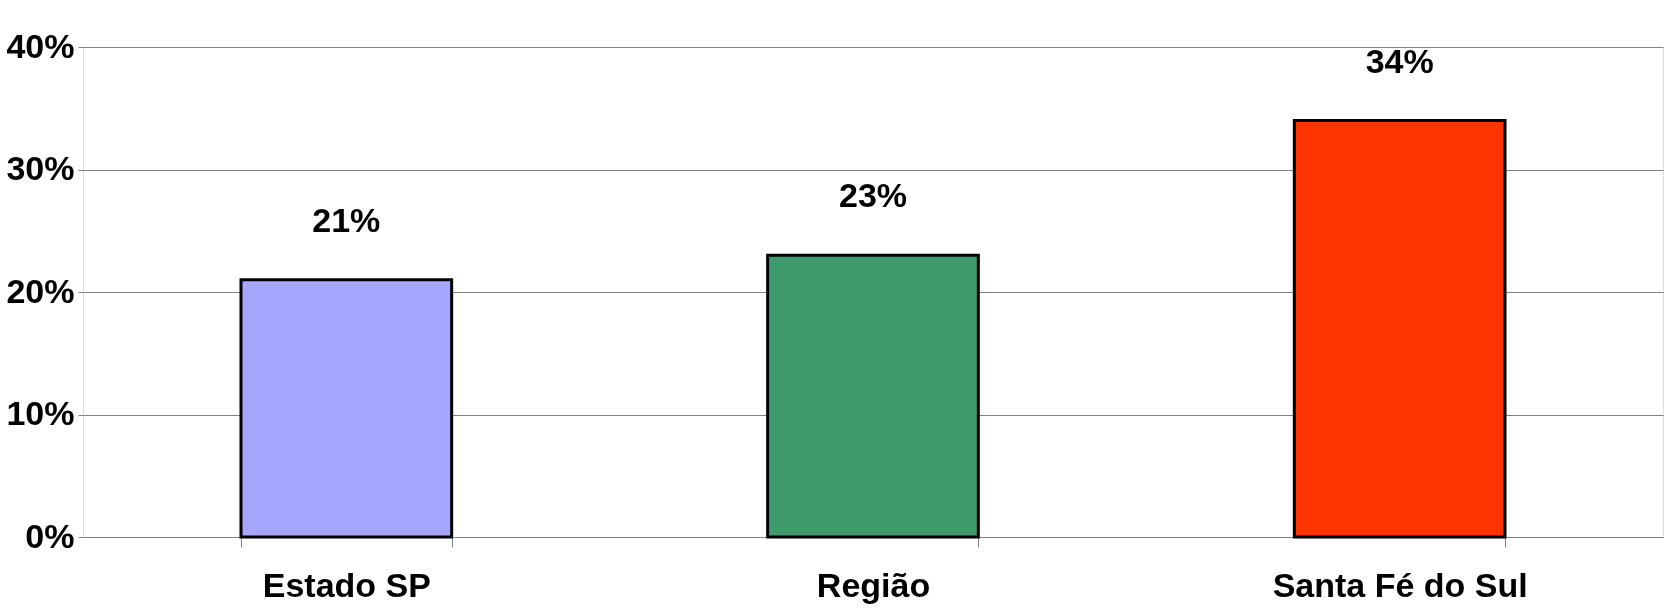 The height and width of the screenshot is (608, 1668). I want to click on data-label: 34%, so click(1399, 60).